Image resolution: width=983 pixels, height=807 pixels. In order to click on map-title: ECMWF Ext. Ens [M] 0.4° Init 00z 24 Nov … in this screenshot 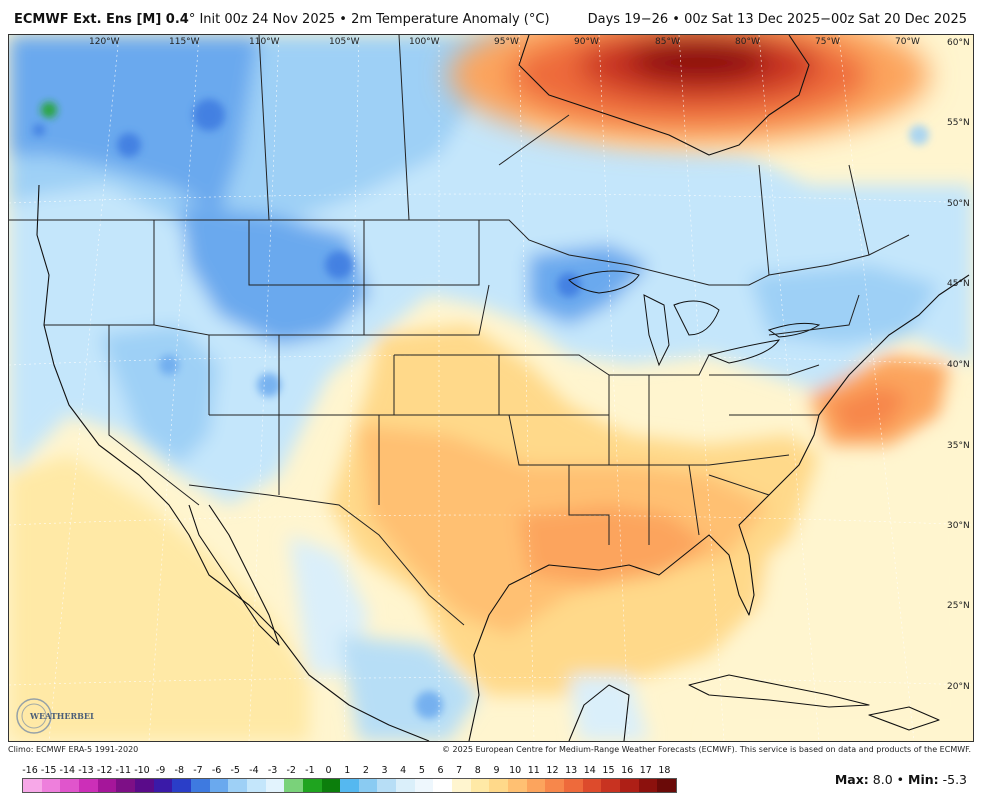, I will do `click(282, 19)`.